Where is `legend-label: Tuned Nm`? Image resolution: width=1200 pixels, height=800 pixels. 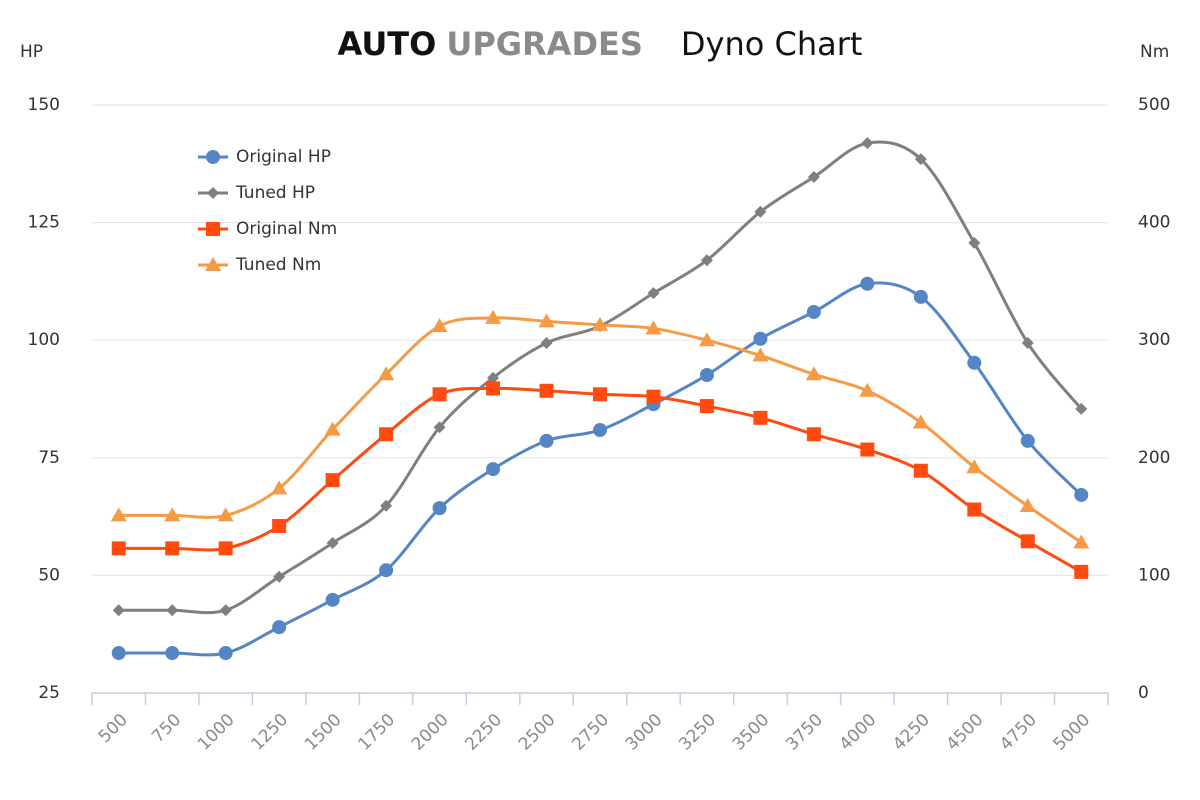 legend-label: Tuned Nm is located at coordinates (278, 265).